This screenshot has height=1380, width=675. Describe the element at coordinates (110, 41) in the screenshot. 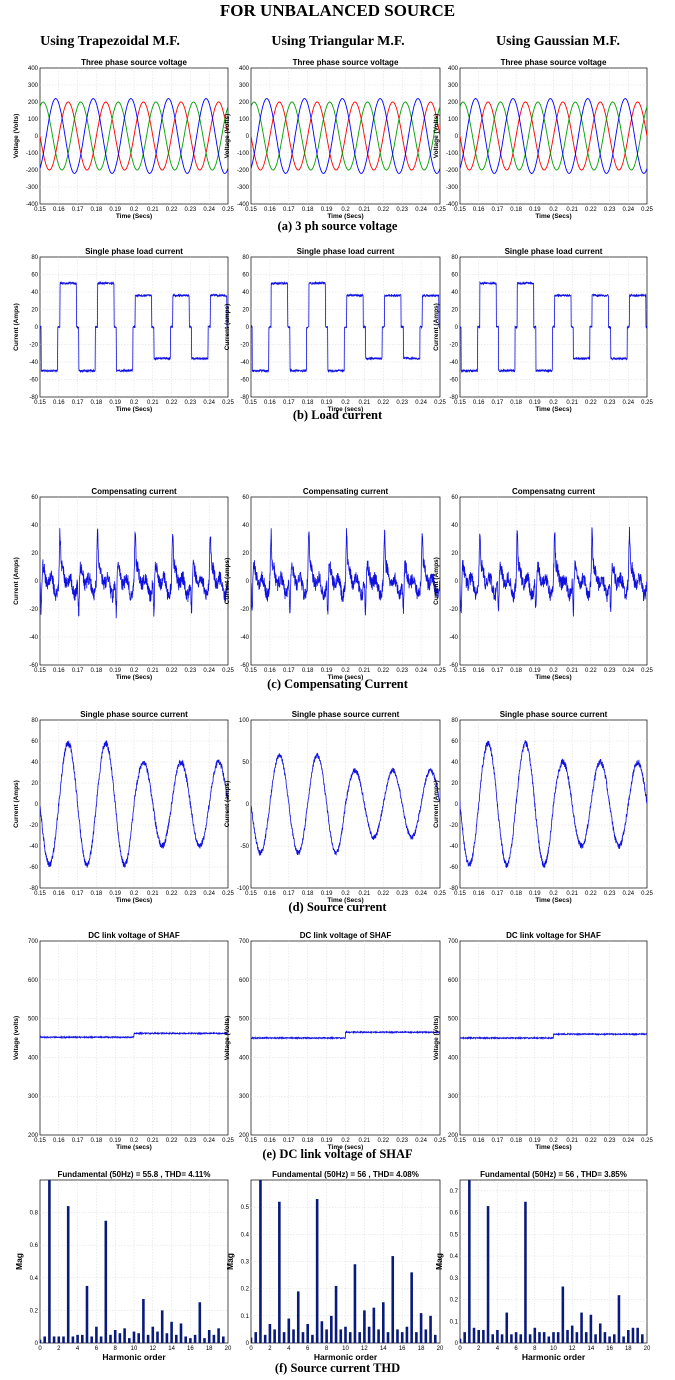

I see `column-heading-trapezoidal: Using Trapezoidal M.F.` at that location.